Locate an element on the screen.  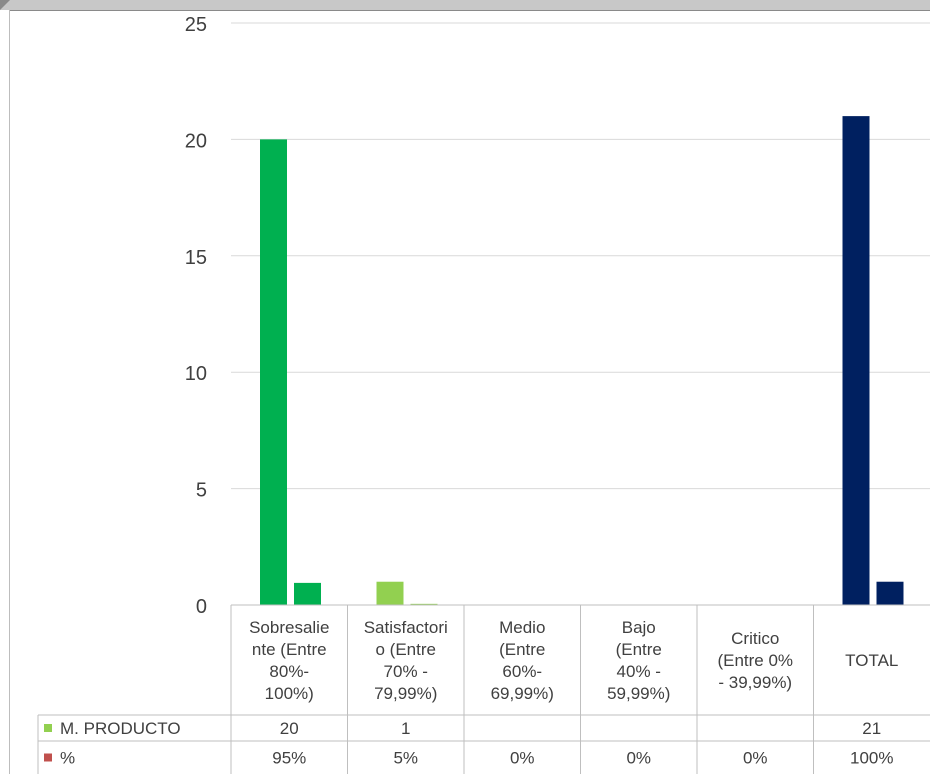
category-label: 80%- is located at coordinates (289, 671).